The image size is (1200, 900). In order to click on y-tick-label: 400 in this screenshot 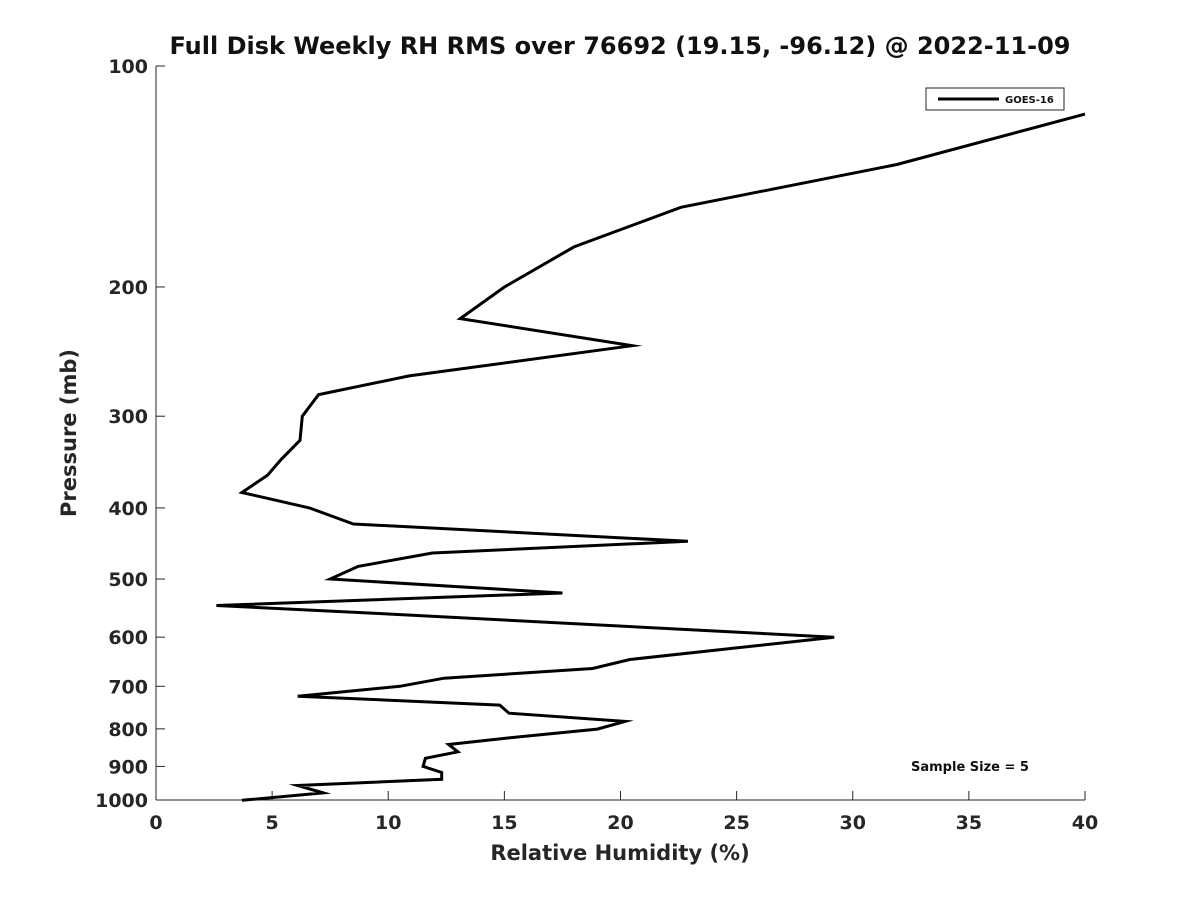, I will do `click(128, 509)`.